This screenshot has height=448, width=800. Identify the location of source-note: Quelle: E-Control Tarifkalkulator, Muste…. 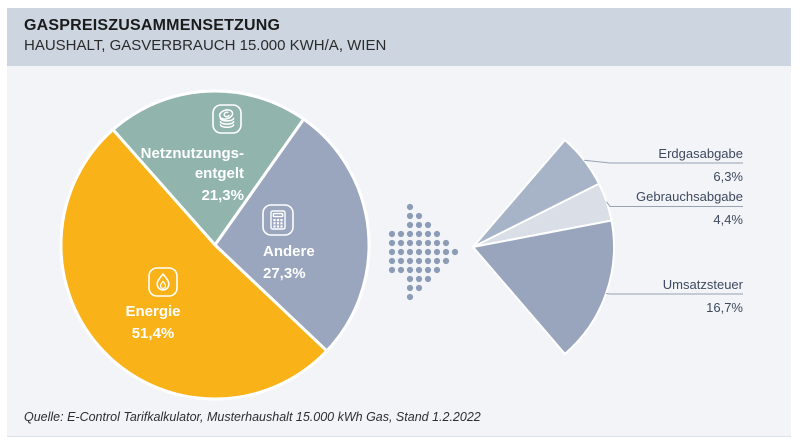
(252, 417).